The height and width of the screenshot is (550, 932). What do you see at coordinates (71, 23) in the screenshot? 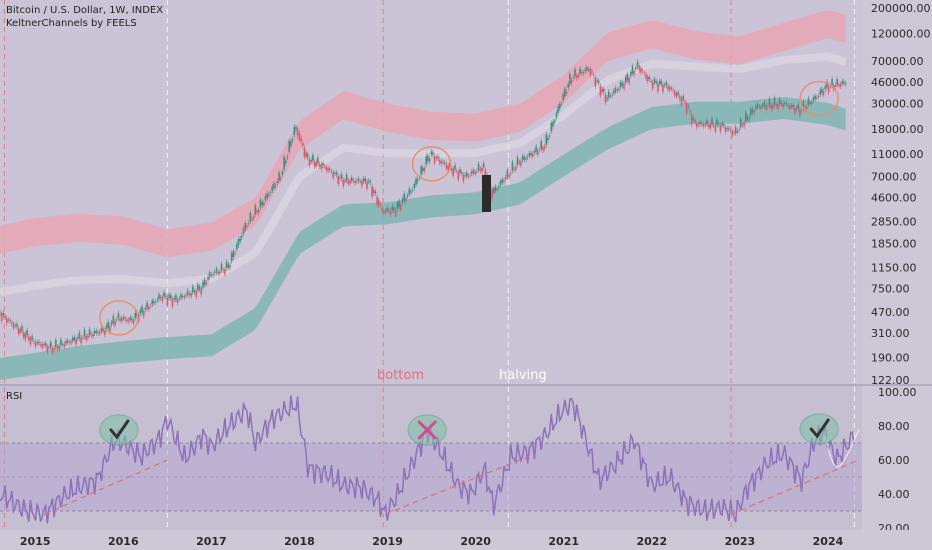
I see `indicator-title: KeltnerChannels by FEELS` at bounding box center [71, 23].